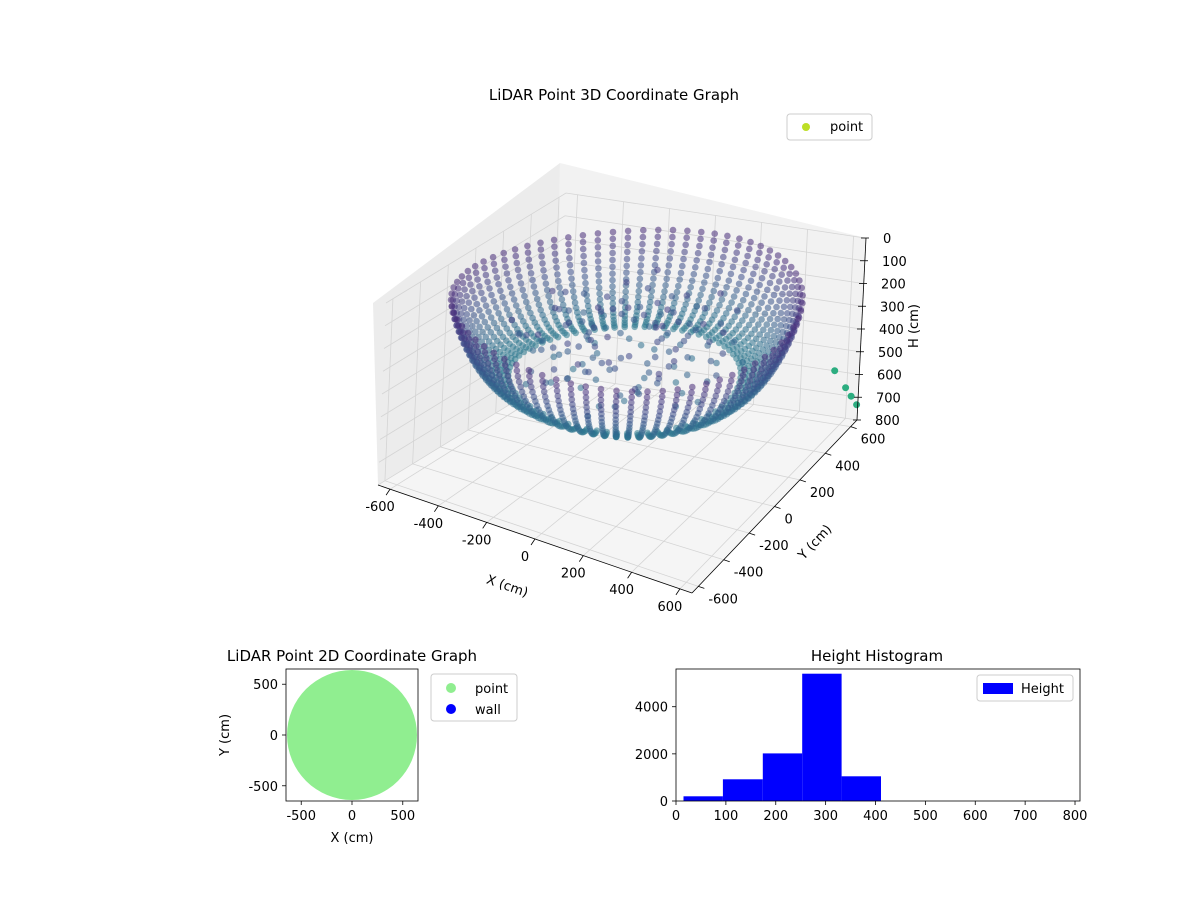 The image size is (1200, 900). What do you see at coordinates (975, 816) in the screenshot?
I see `x-tick-label-histogram: 600` at bounding box center [975, 816].